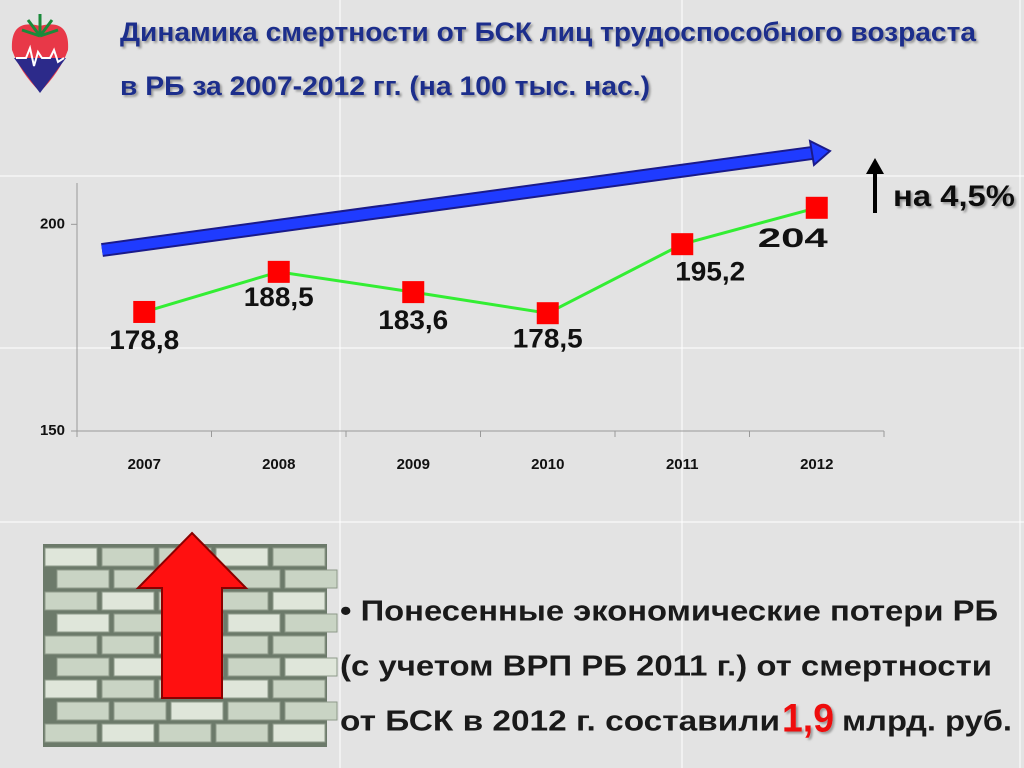 This screenshot has width=1024, height=768. I want to click on y-tick-label: 200, so click(52, 223).